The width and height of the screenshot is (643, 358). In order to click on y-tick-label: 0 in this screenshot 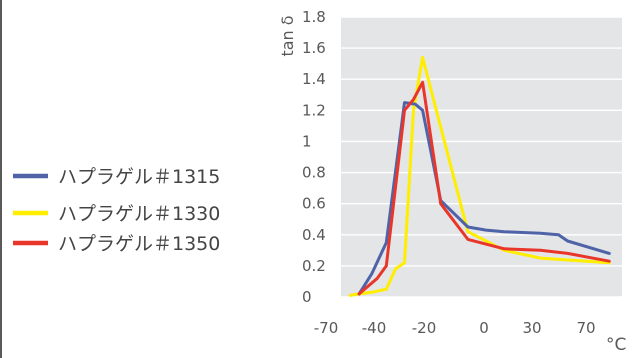, I will do `click(307, 297)`.